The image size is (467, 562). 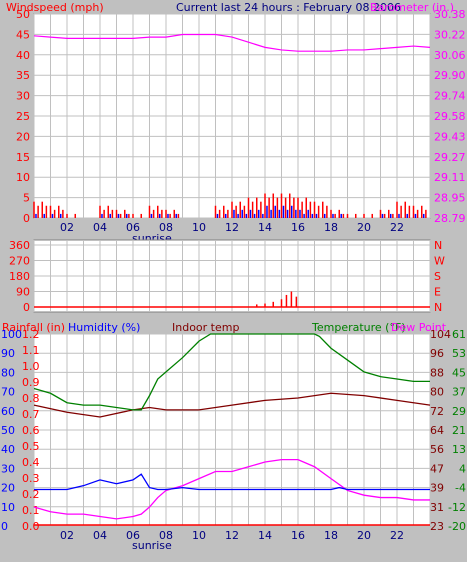 What do you see at coordinates (288, 7) in the screenshot?
I see `chart-title: Current last 24 hours : February 08 2006` at bounding box center [288, 7].